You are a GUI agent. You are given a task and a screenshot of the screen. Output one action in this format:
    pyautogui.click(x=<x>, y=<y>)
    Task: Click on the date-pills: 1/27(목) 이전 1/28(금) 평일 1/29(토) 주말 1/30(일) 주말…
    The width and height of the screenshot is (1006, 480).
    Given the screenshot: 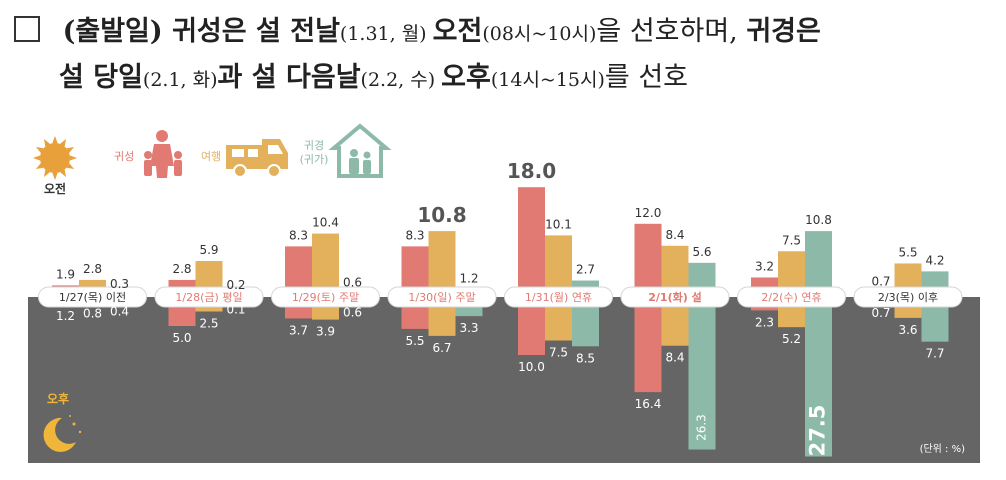 What is the action you would take?
    pyautogui.click(x=500, y=297)
    